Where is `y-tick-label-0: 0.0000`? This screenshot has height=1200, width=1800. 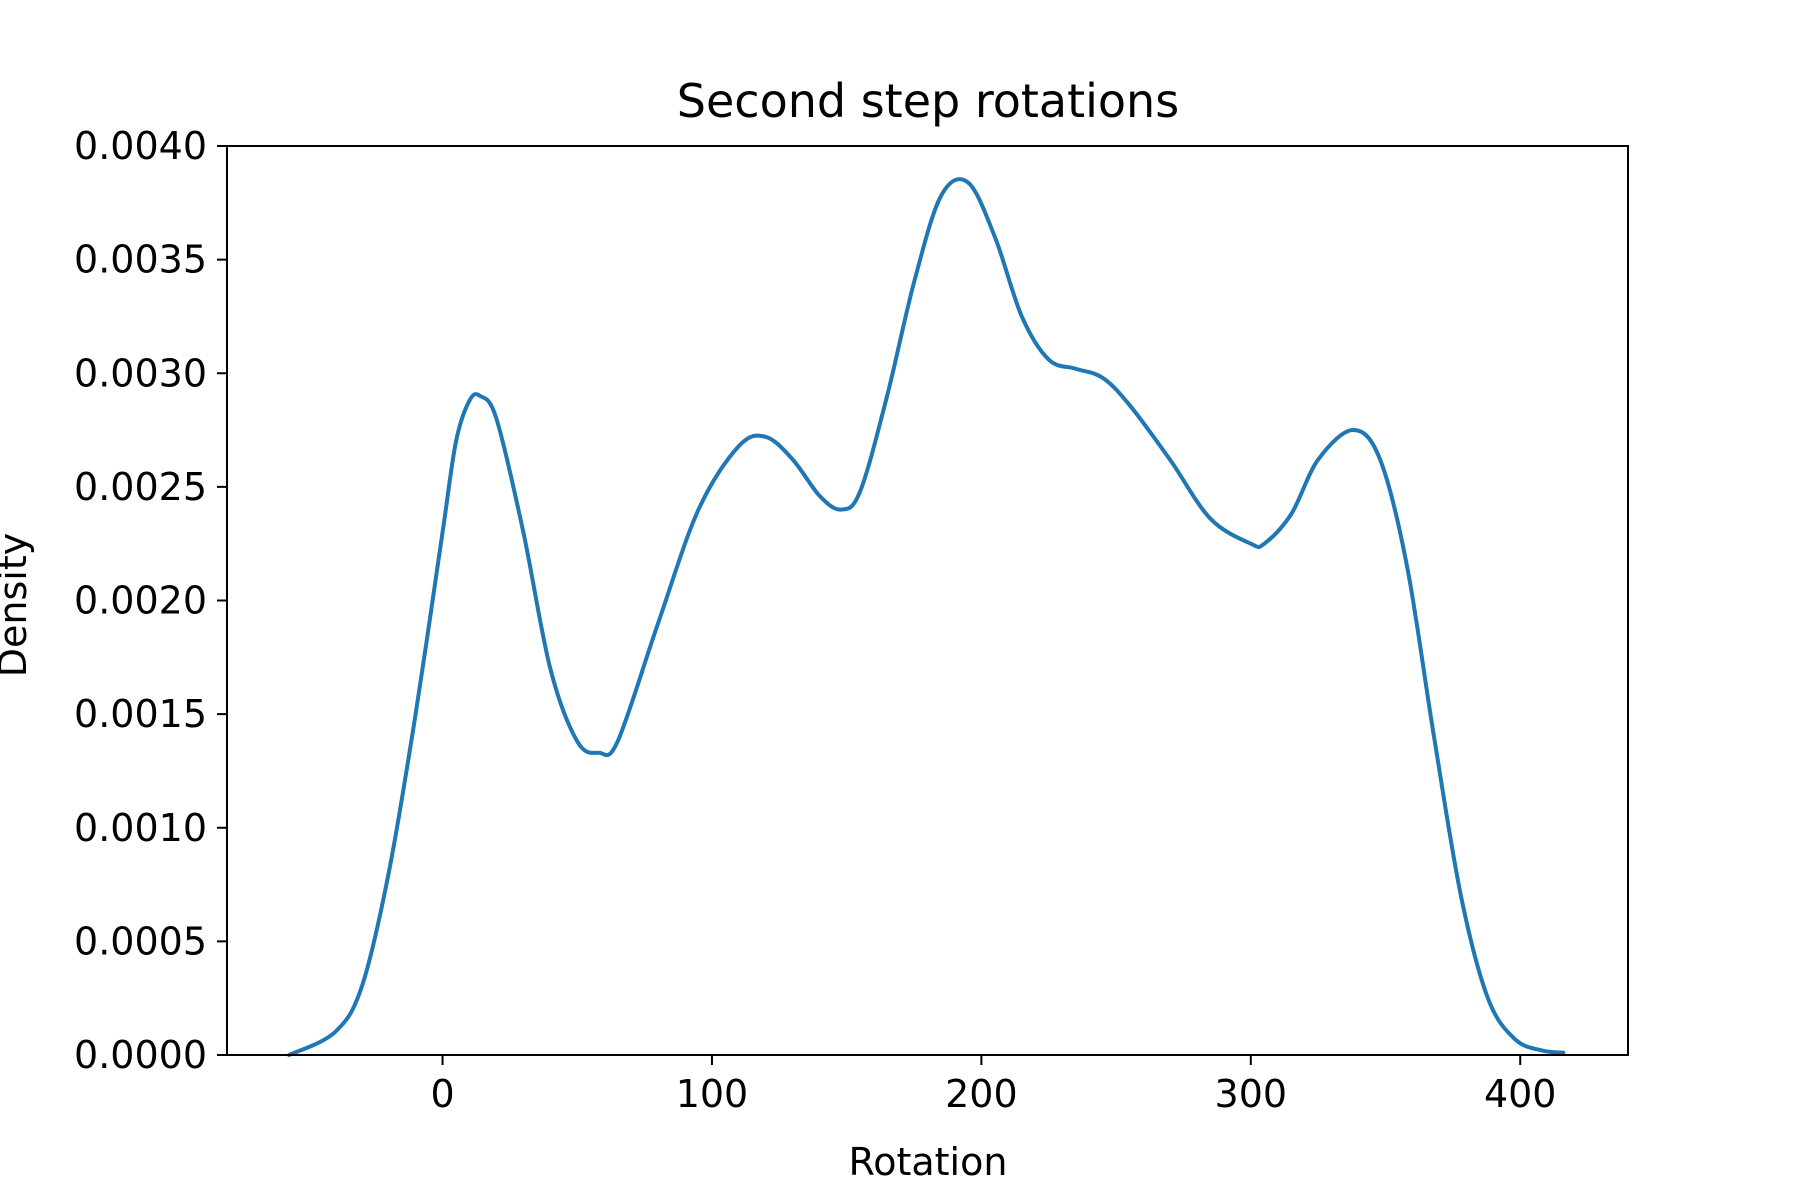 y-tick-label-0: 0.0000 is located at coordinates (140, 1055).